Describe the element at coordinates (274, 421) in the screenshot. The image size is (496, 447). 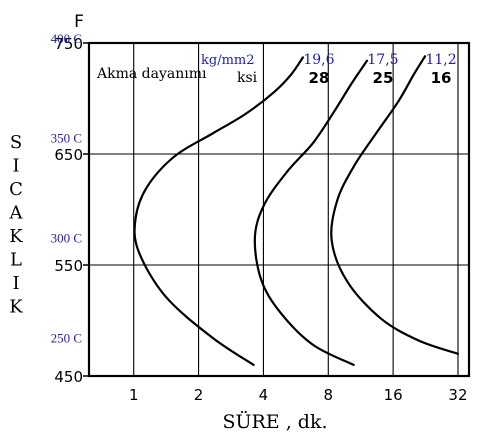
I see `x-axis-title: SÜRE , dk.` at that location.